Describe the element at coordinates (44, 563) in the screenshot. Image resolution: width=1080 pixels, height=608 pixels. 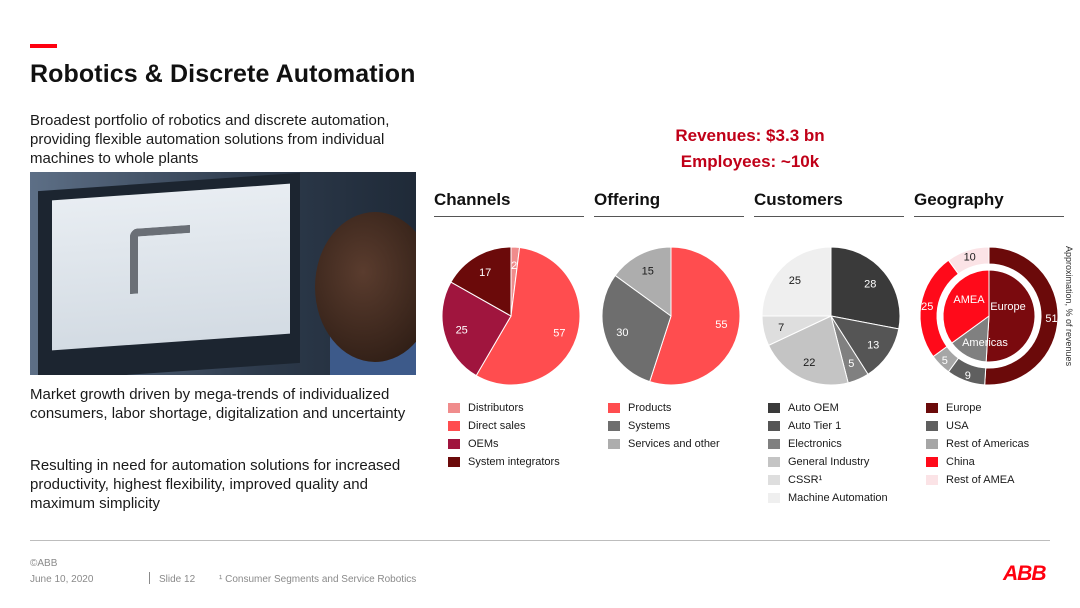
I see `footer-copyright: ©ABB` at that location.